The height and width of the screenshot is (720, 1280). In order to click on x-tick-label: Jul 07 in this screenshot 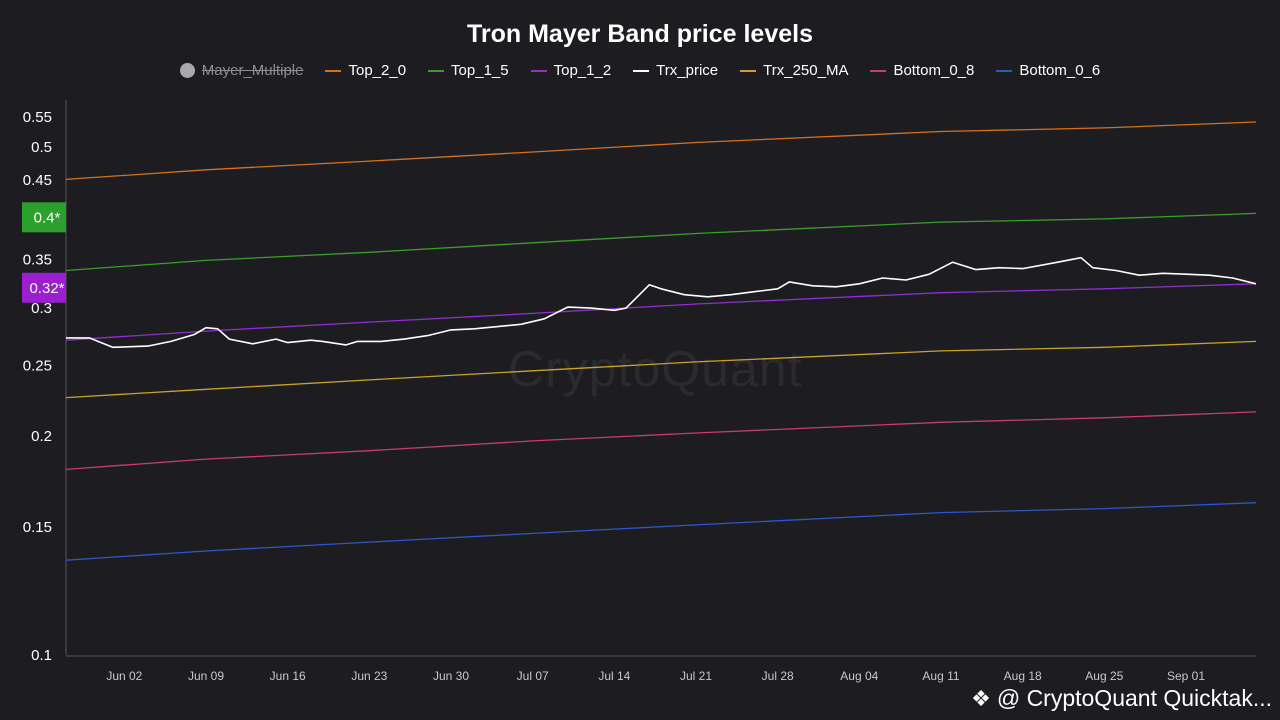, I will do `click(533, 676)`.